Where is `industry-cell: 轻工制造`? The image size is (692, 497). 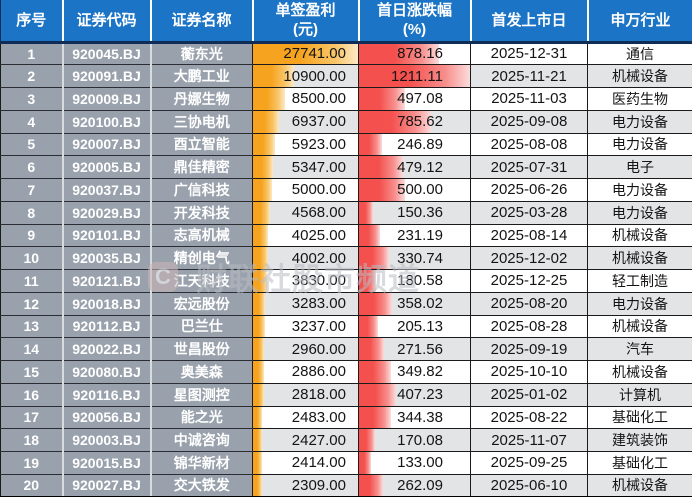
industry-cell: 轻工制造 is located at coordinates (639, 281).